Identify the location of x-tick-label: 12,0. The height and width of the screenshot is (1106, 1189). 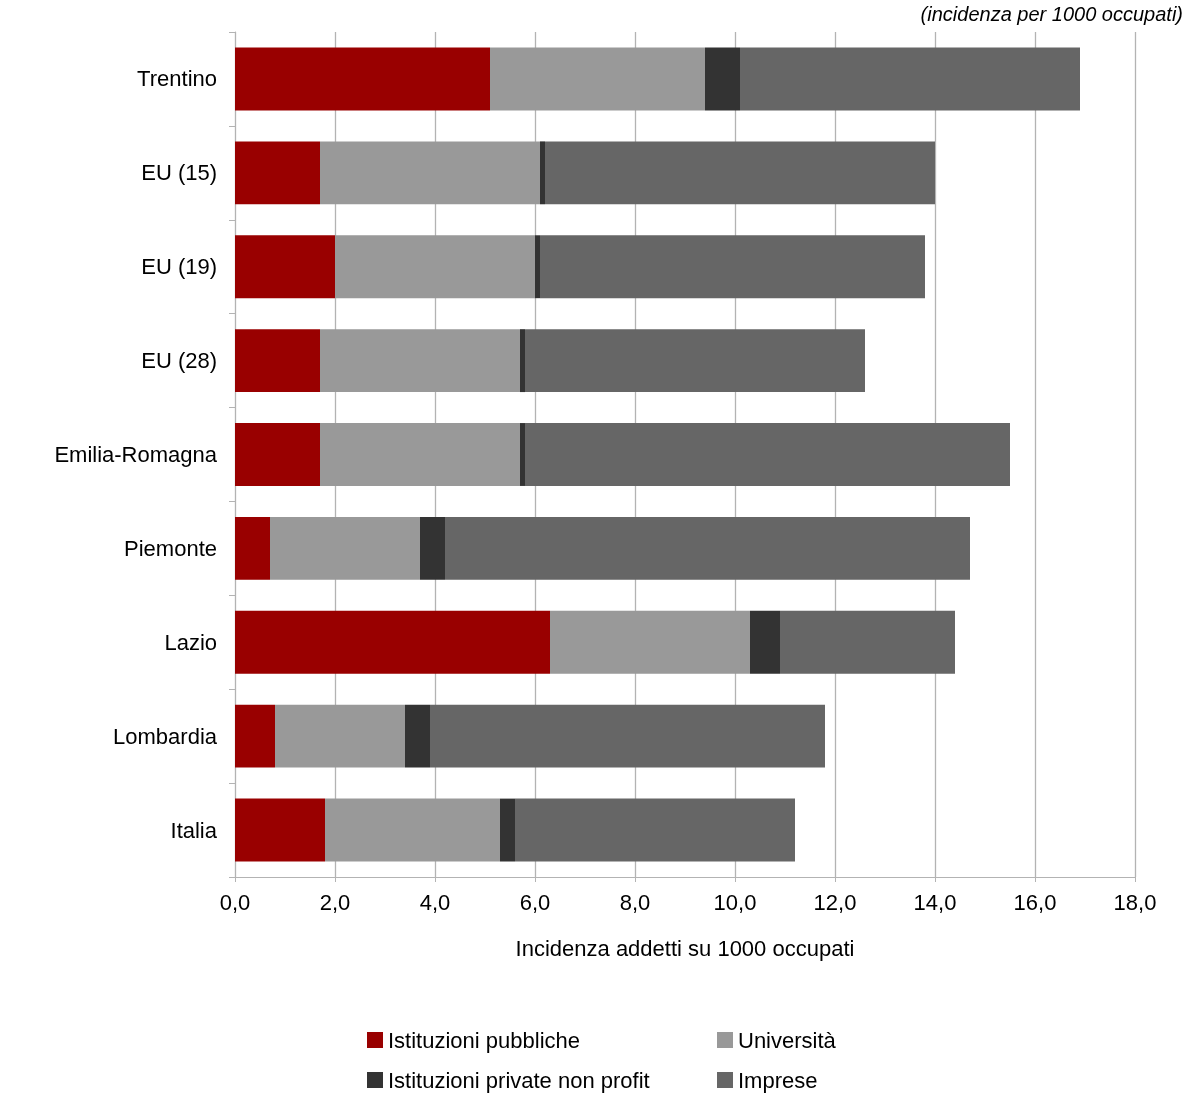
(835, 902).